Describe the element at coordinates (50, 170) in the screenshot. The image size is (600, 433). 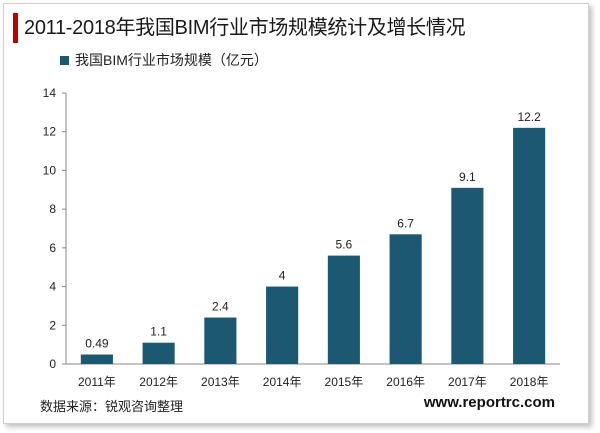
I see `y-tick-label: 10` at that location.